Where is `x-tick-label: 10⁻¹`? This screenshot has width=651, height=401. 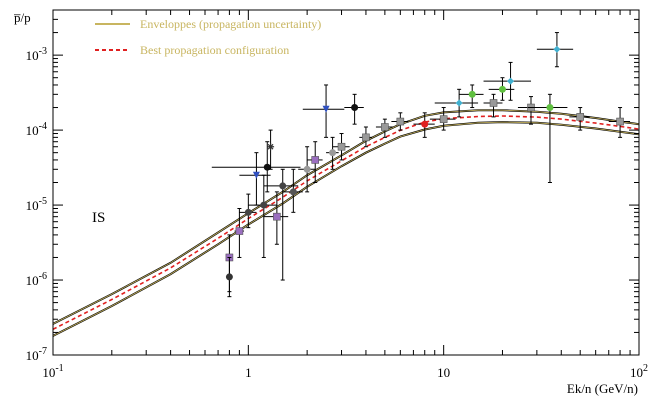 x-tick-label: 10⁻¹ is located at coordinates (52, 371).